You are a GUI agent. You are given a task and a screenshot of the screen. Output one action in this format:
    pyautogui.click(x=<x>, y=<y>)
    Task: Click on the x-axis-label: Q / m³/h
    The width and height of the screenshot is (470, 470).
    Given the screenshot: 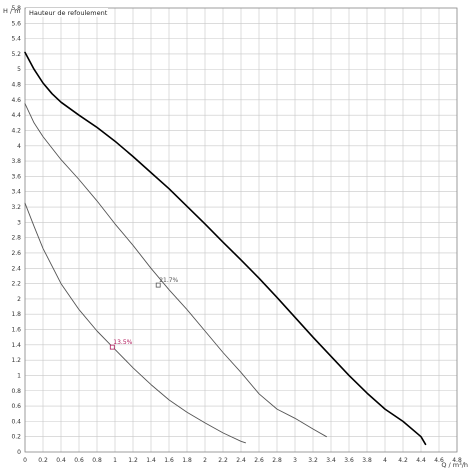 What is the action you would take?
    pyautogui.click(x=454, y=465)
    